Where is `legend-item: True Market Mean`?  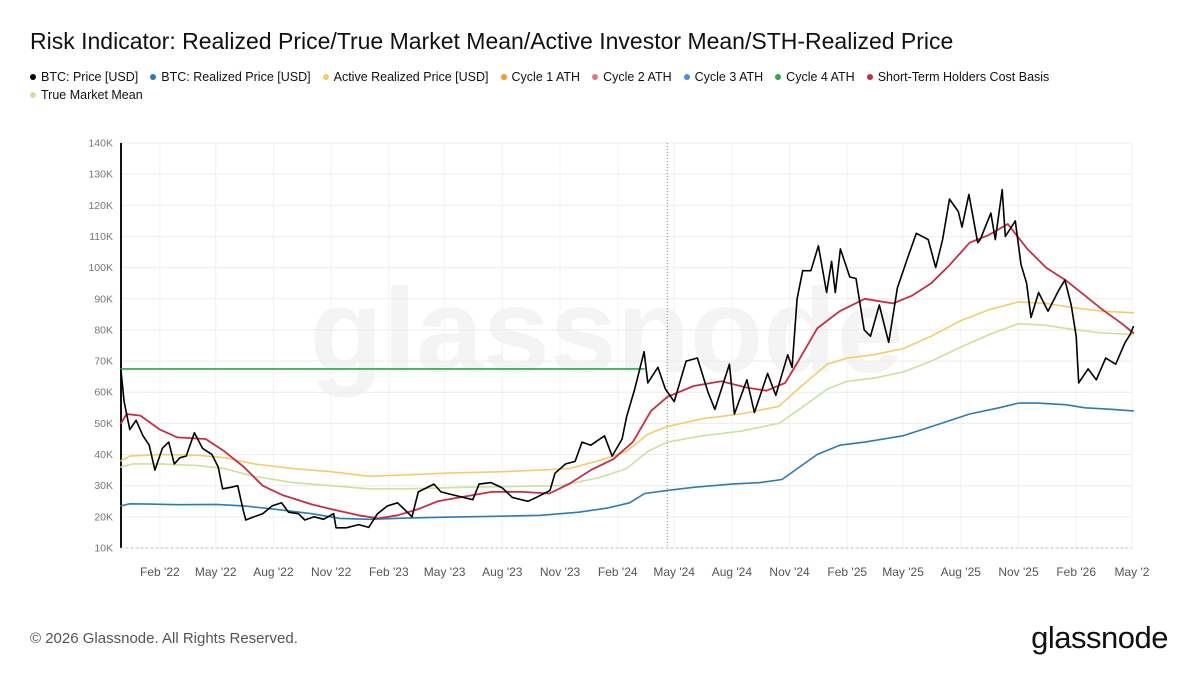
legend-item: True Market Mean is located at coordinates (86, 95).